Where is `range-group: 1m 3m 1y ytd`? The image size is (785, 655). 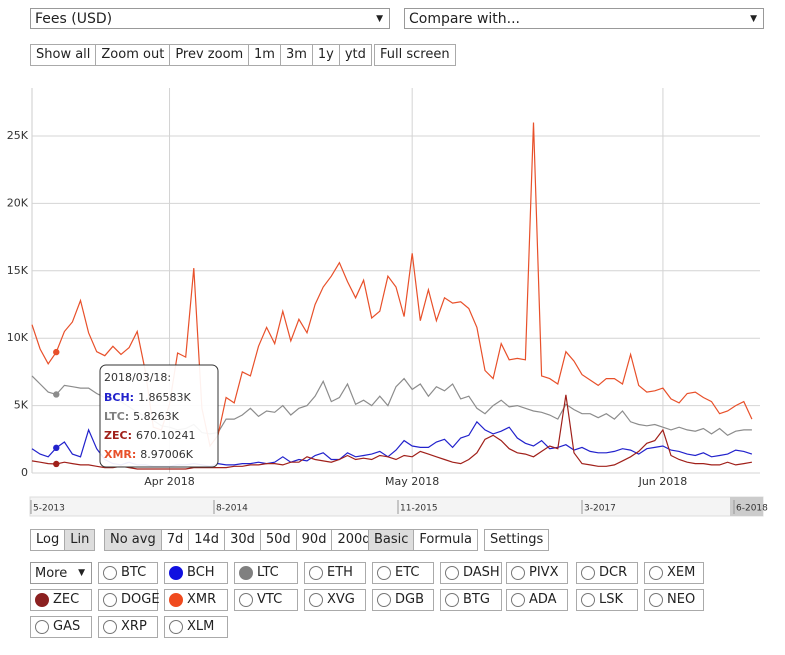
range-group: 1m 3m 1y ytd is located at coordinates (310, 55).